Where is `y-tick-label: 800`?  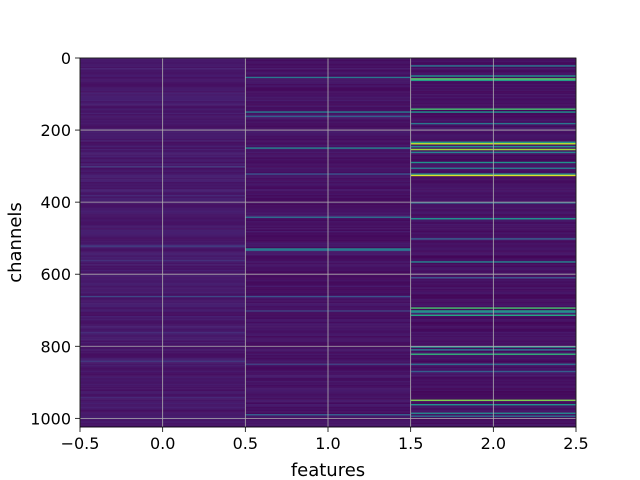 y-tick-label: 800 is located at coordinates (55, 346).